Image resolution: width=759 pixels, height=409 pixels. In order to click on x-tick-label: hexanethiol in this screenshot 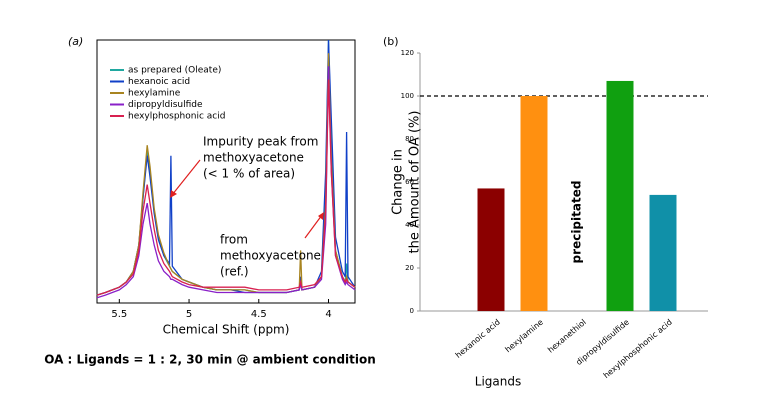, I will do `click(567, 336)`.